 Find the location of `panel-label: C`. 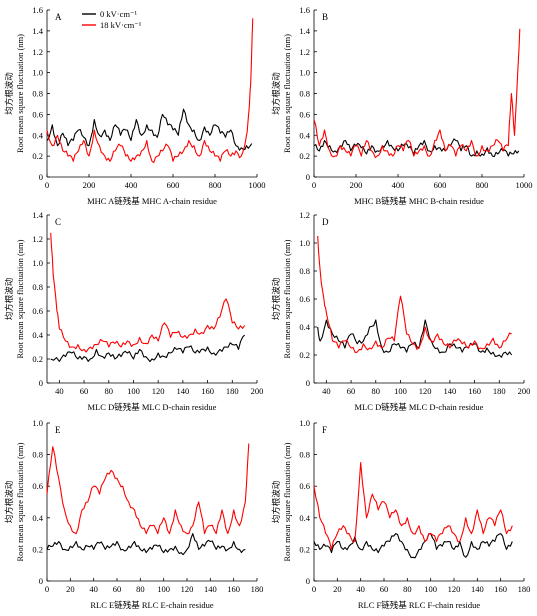

panel-label: C is located at coordinates (58, 222).